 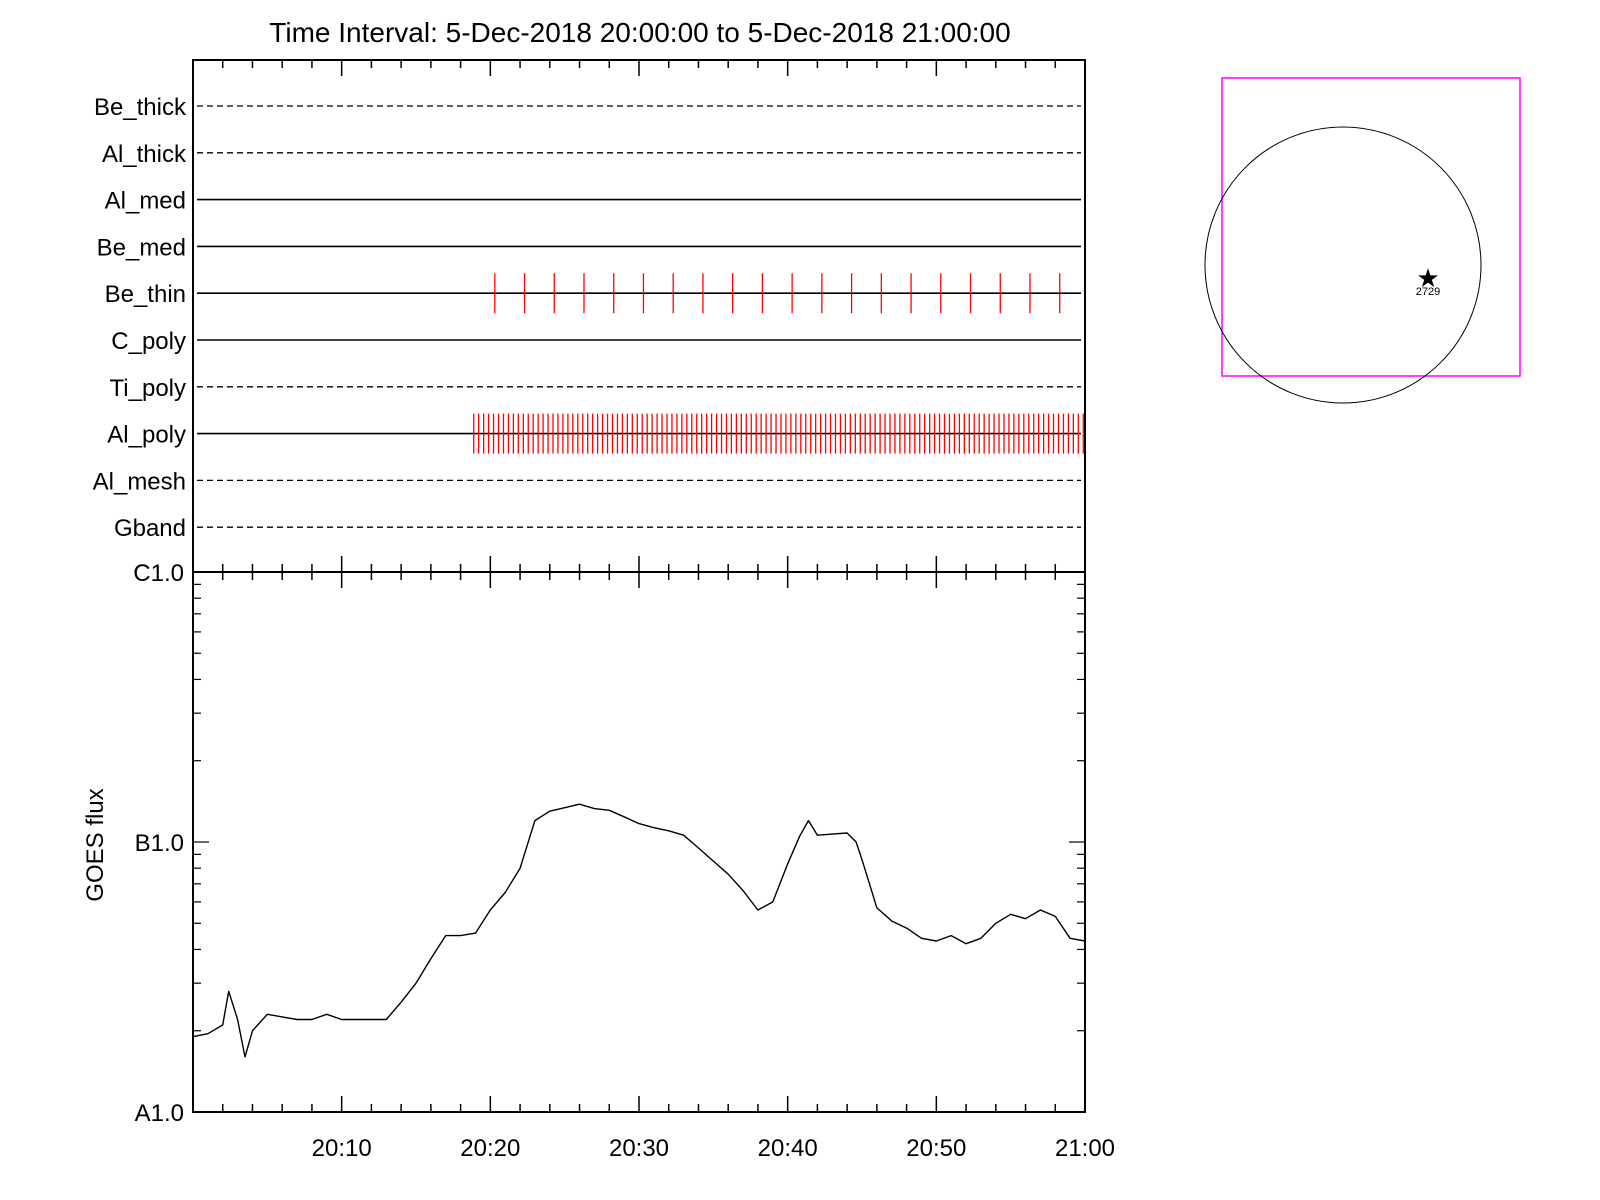 I want to click on channel-label: Al_thick, so click(x=144, y=154).